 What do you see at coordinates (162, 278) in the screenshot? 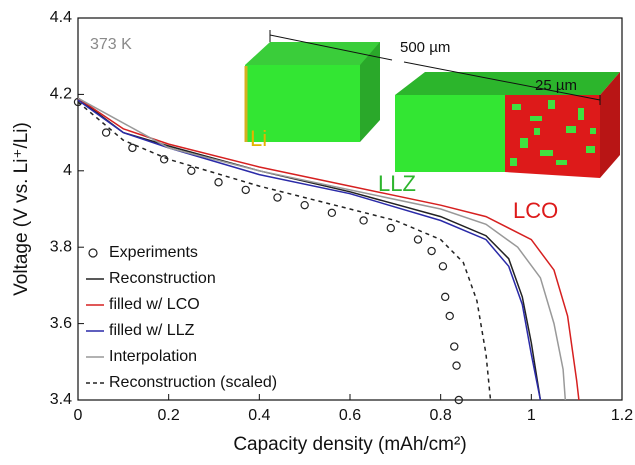
I see `legend-label: Reconstruction` at bounding box center [162, 278].